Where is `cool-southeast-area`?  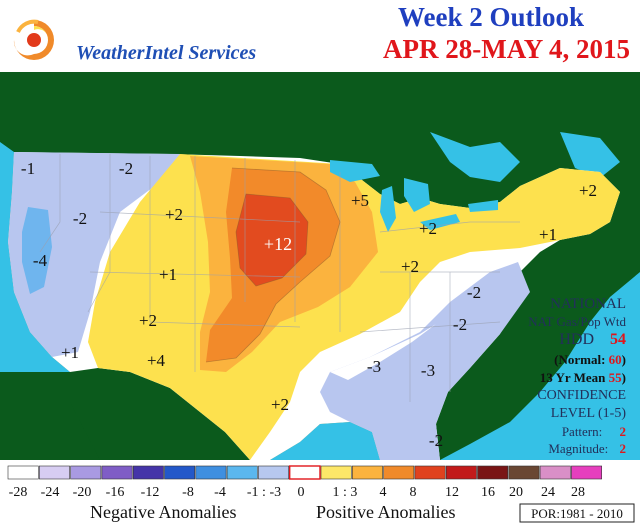 cool-southeast-area is located at coordinates (425, 361).